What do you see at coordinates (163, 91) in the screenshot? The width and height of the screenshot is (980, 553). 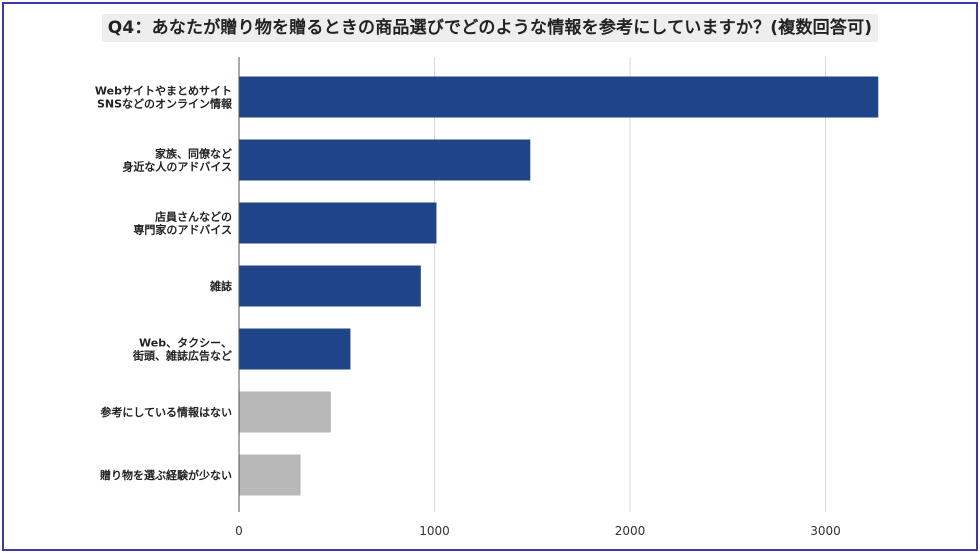 I see `category-label-1-line-1: Webサイトやまとめサイト` at bounding box center [163, 91].